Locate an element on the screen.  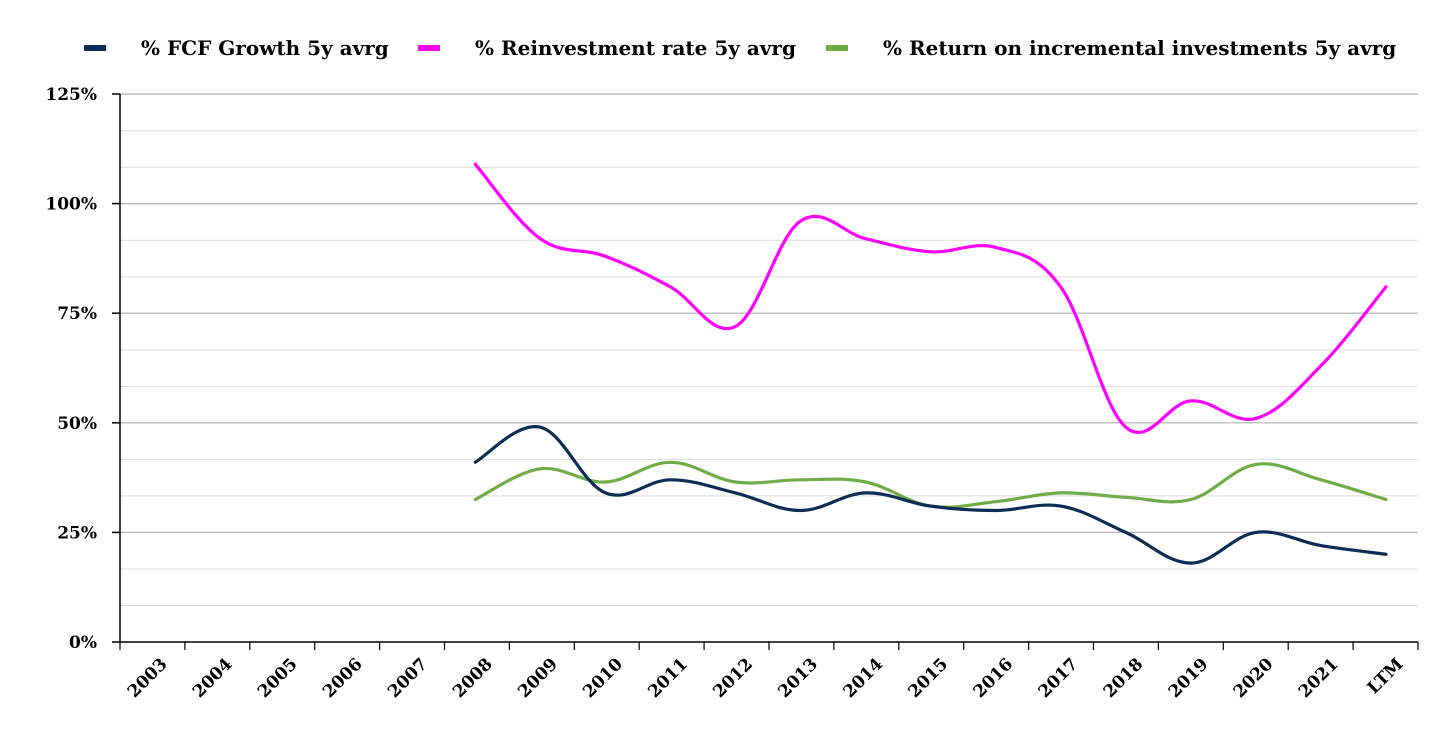
y-axis-ticks: 0% 25% 50% 75% 100% 125% is located at coordinates (82, 369).